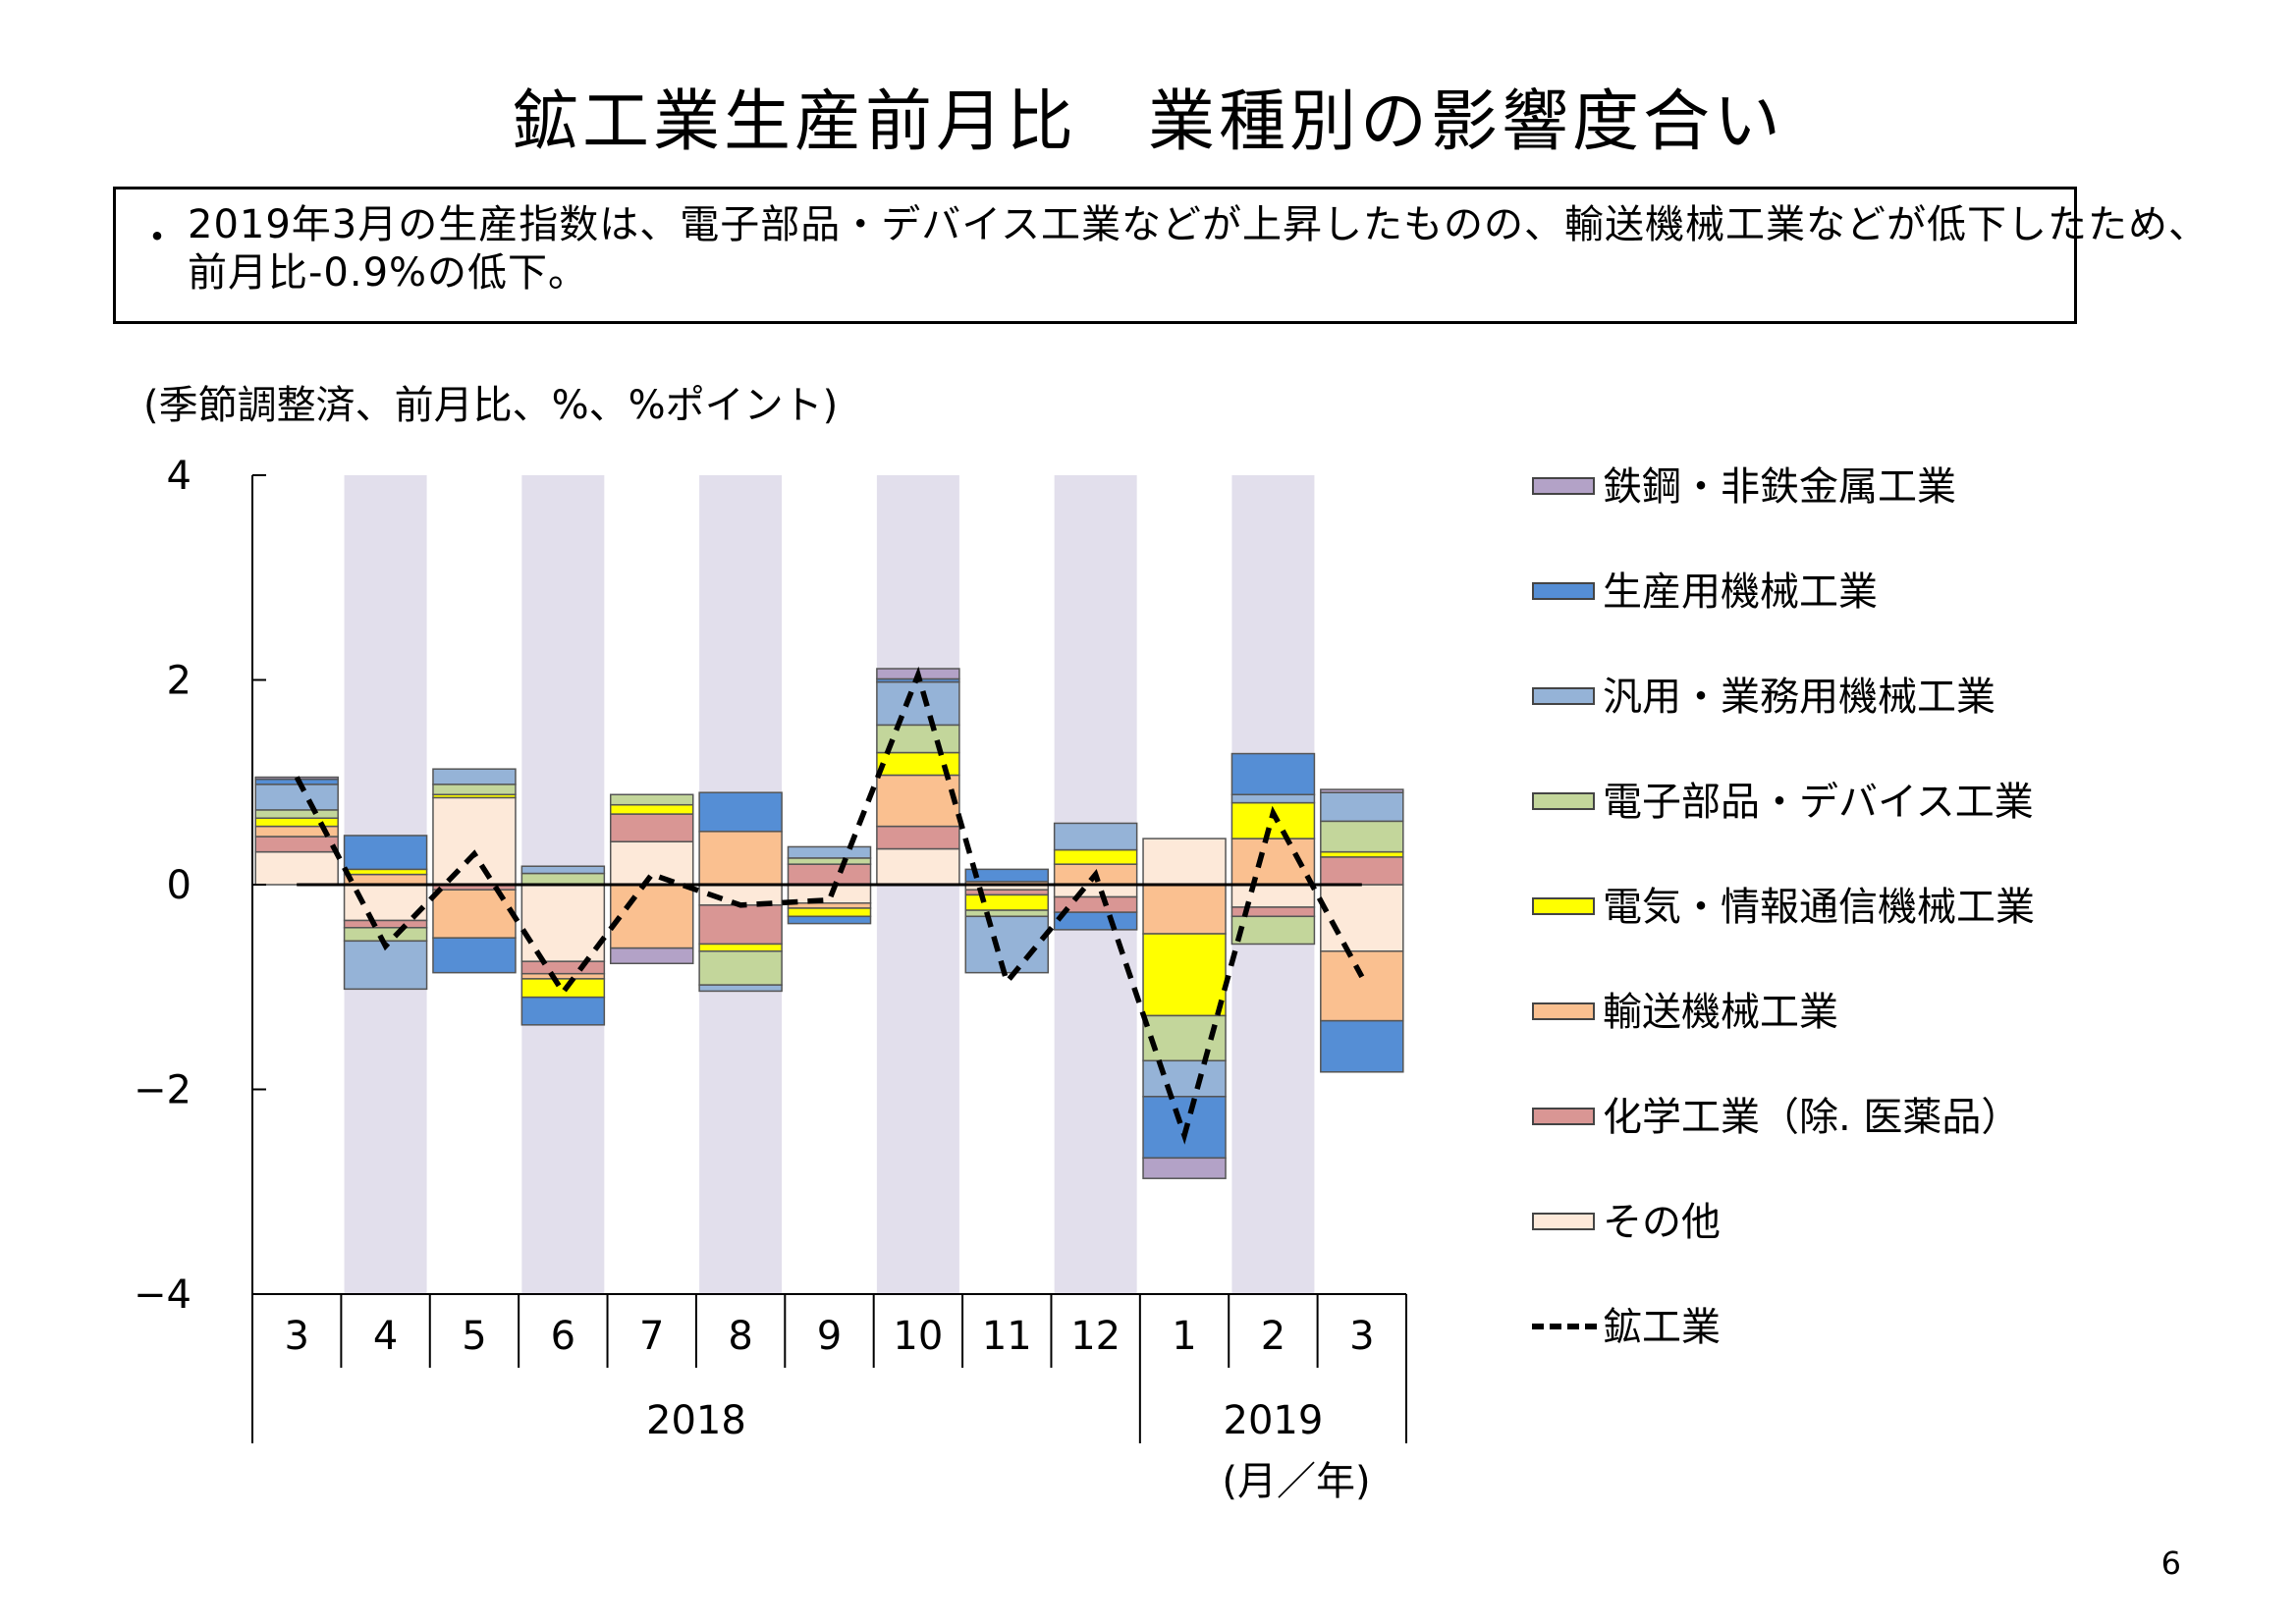 The height and width of the screenshot is (1624, 2296). I want to click on legend-label: 輸送機械工業, so click(1720, 1012).